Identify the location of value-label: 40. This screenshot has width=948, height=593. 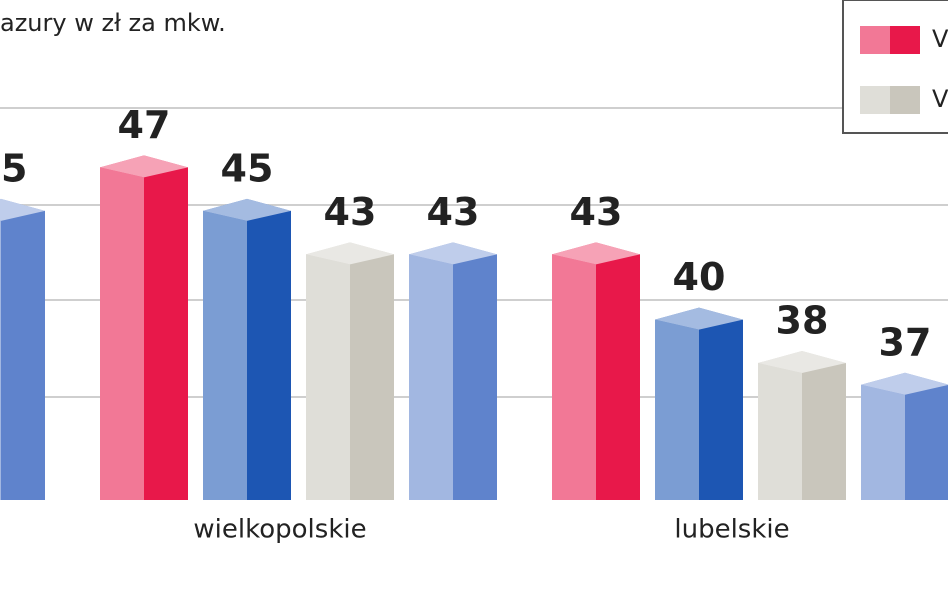
(699, 277).